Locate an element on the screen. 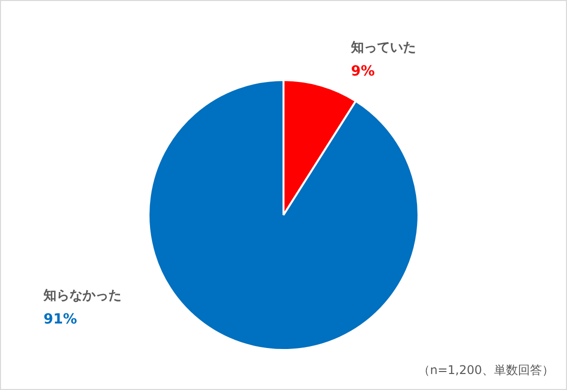  slice-label: 知っていた is located at coordinates (383, 48).